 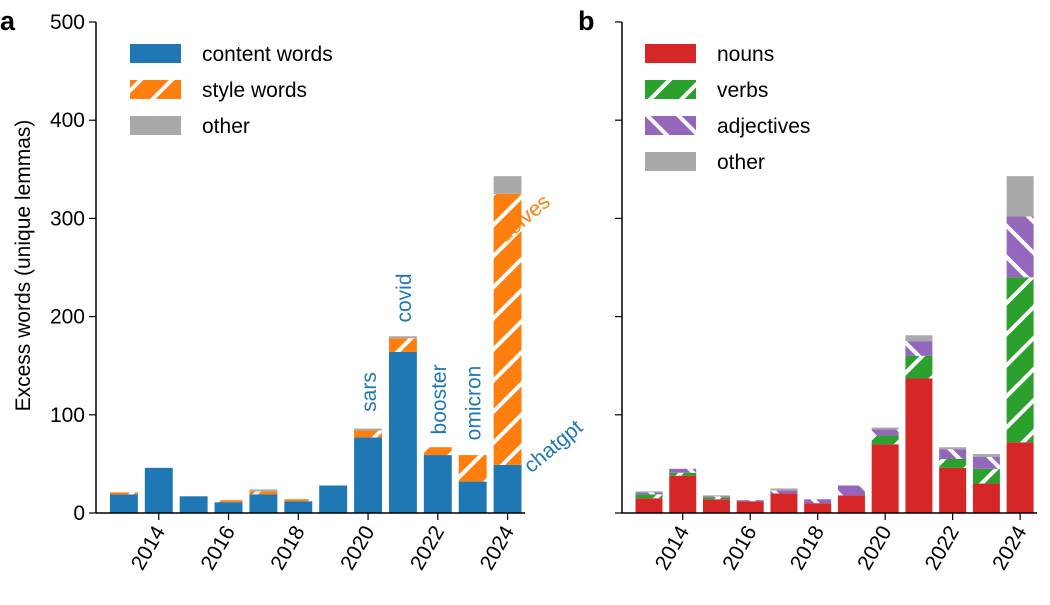 I want to click on bar-b-adjectives-2017, so click(x=784, y=492).